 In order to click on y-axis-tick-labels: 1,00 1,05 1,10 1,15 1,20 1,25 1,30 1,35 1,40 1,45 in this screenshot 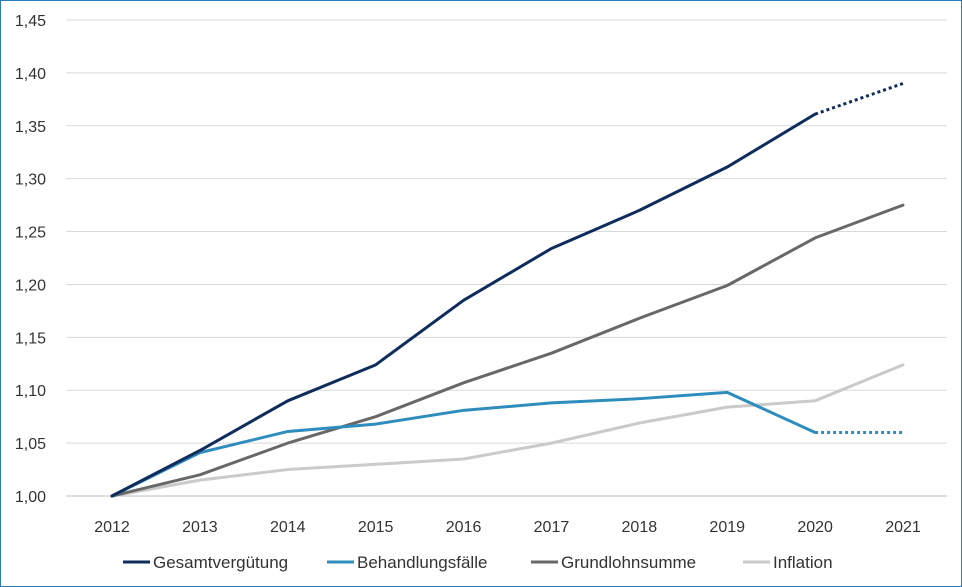, I will do `click(30, 259)`.